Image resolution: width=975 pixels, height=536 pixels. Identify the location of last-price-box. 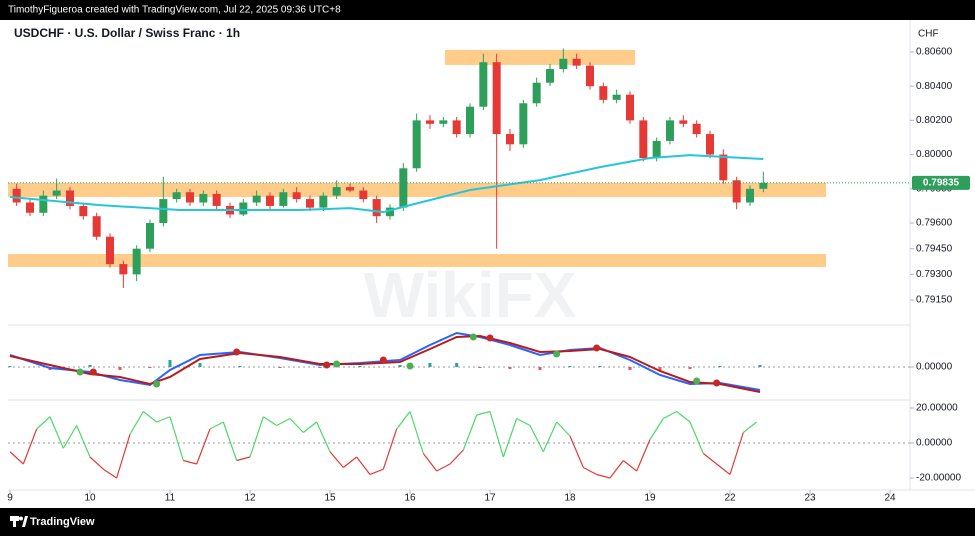
(941, 182).